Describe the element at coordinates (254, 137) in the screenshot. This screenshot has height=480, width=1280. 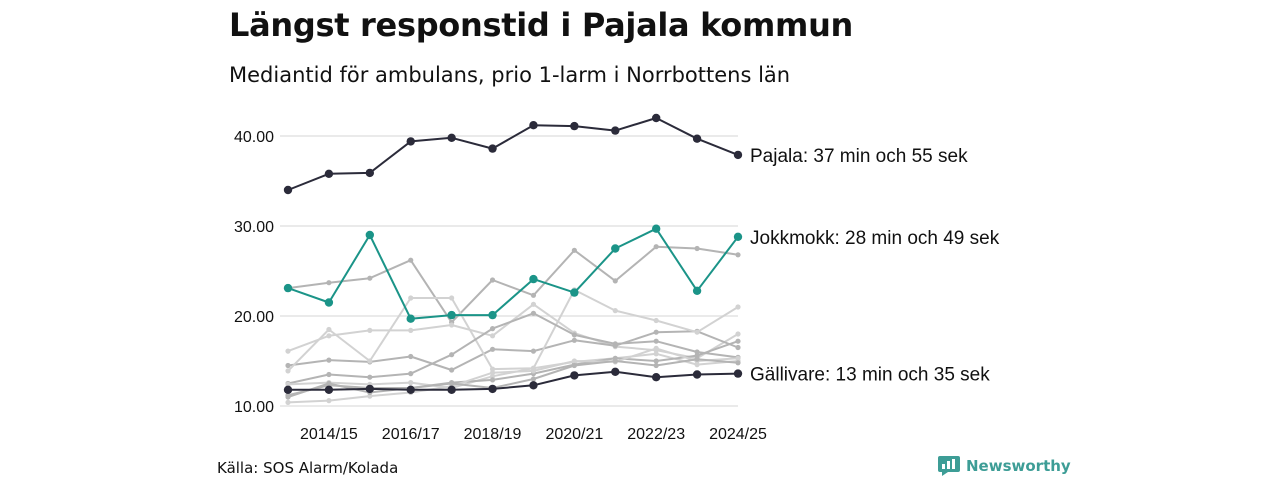
I see `y-tick-label: 40.00` at that location.